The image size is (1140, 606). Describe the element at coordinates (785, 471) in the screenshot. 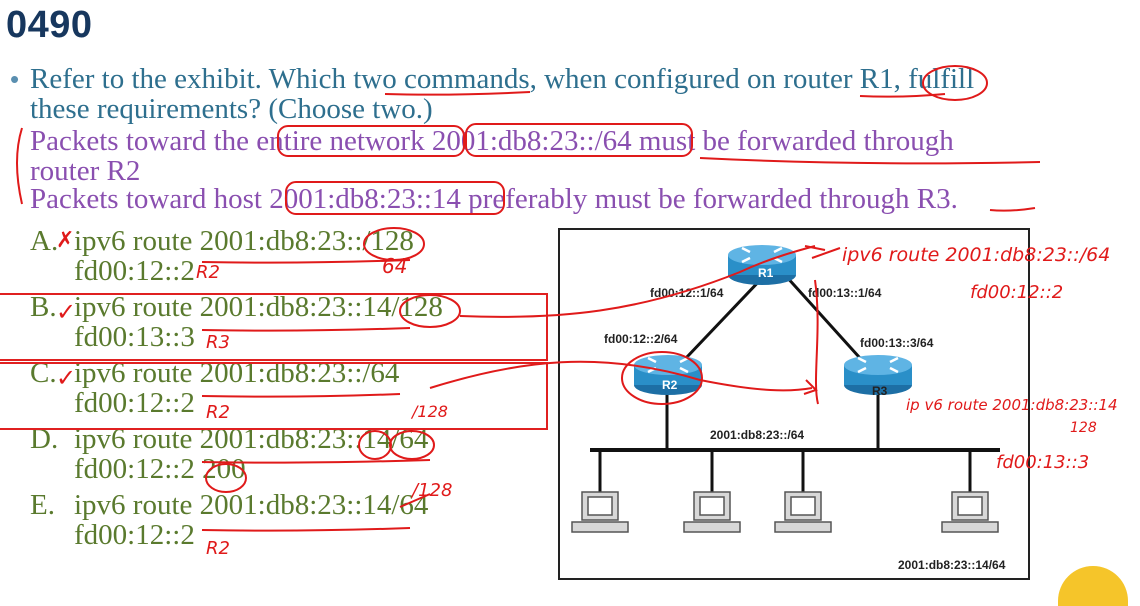

I see `lan-drops` at that location.